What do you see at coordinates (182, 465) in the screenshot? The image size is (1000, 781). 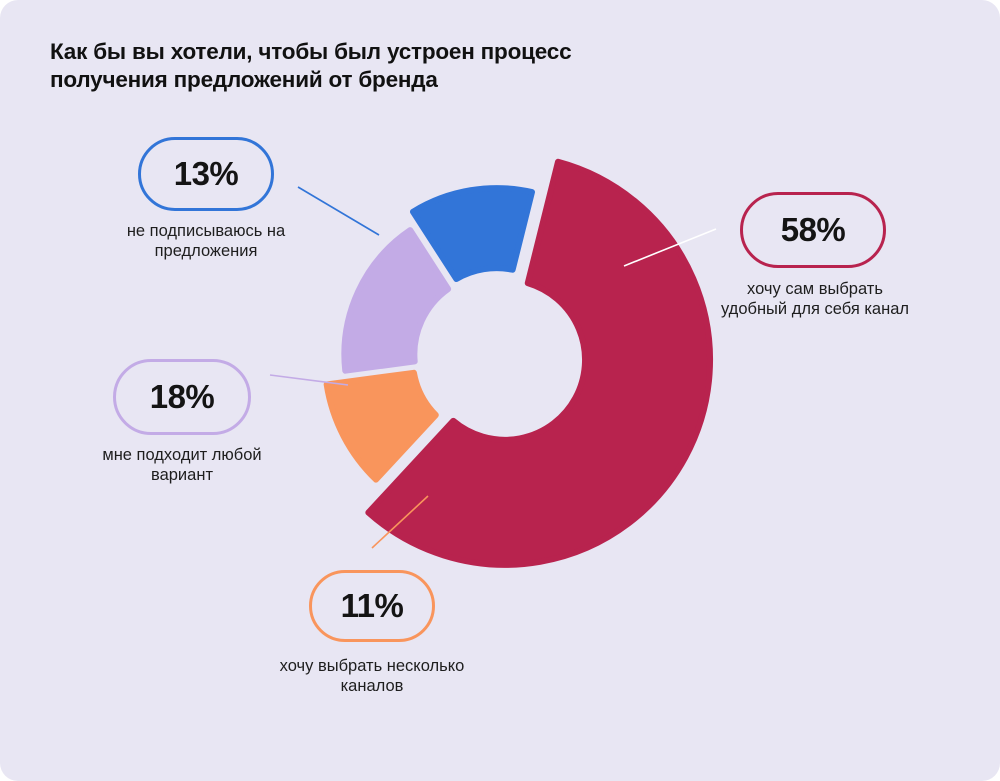 I see `slice-caption: мне подходит любой вариант` at bounding box center [182, 465].